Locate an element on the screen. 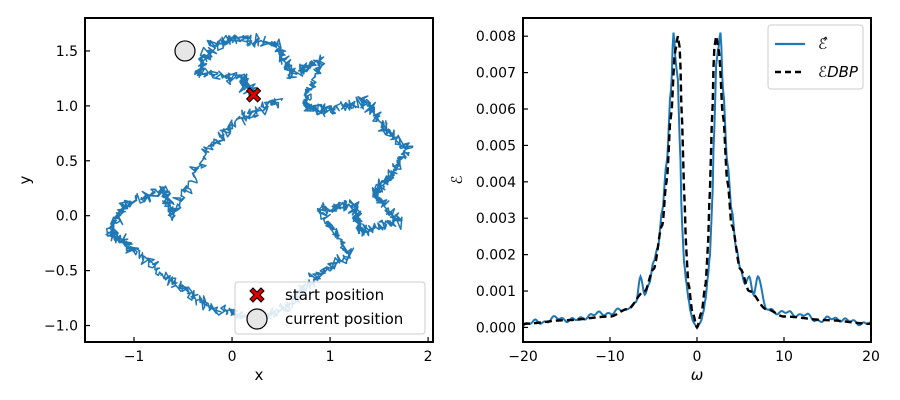  legend-series-2-label: ℰDBP is located at coordinates (838, 72).